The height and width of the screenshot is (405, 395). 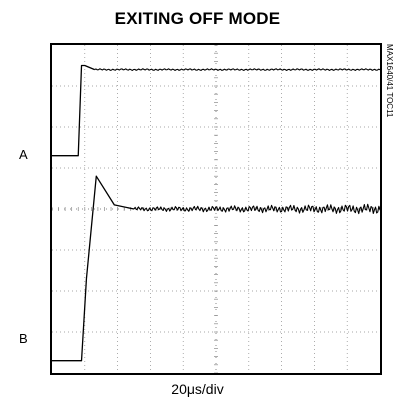 I want to click on trace-b-settled, so click(x=257, y=209).